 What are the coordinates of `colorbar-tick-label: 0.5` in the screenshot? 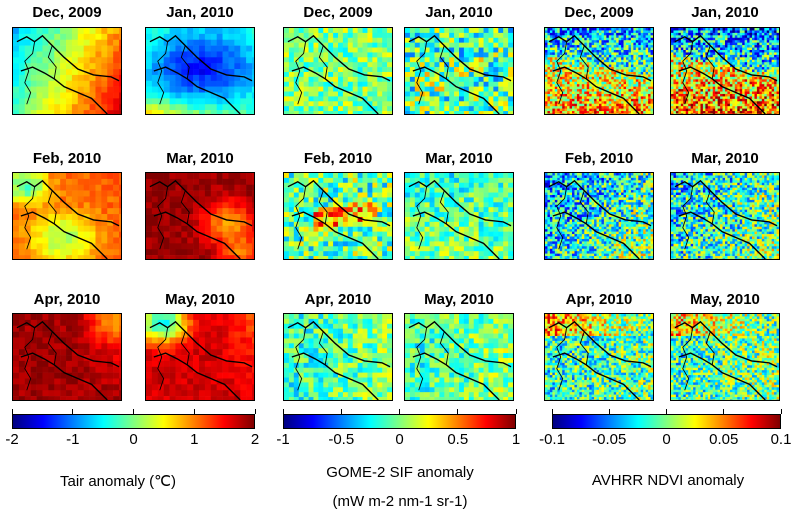 It's located at (458, 439).